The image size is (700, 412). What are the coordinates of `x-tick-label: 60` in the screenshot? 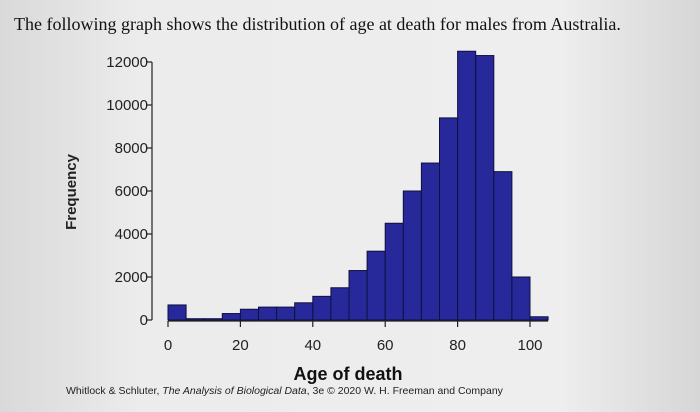 It's located at (385, 345).